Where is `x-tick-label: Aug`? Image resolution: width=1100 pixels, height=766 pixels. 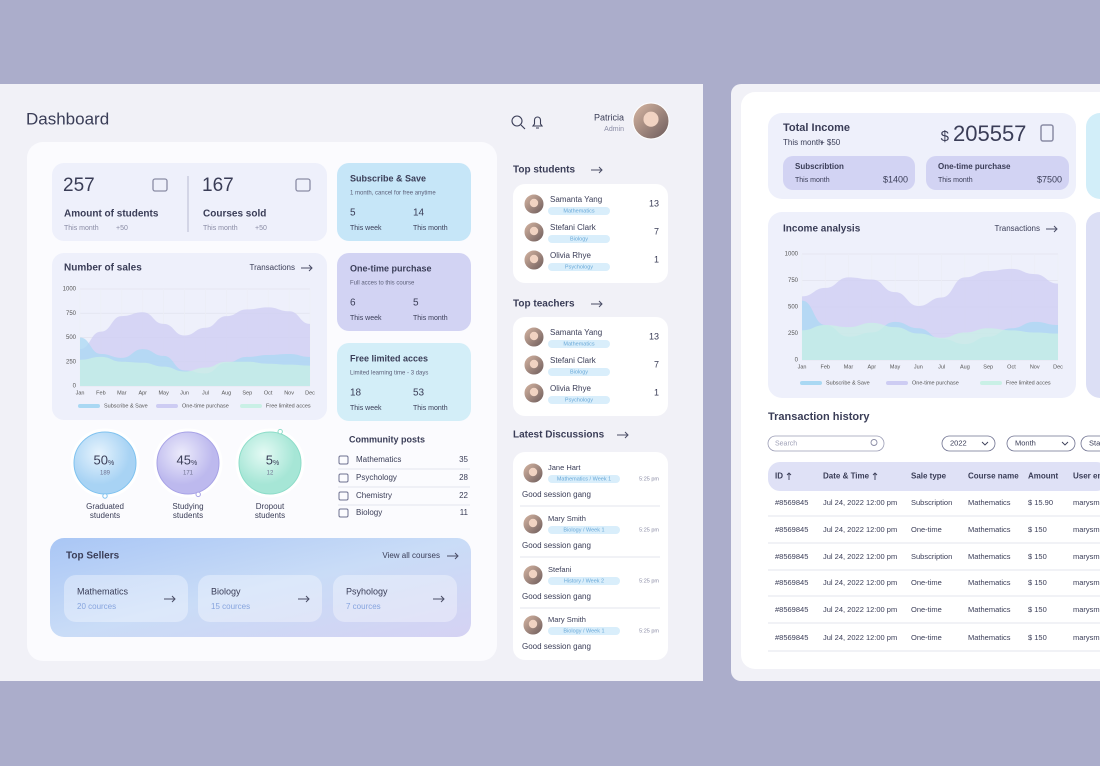
x-tick-label: Aug is located at coordinates (226, 393).